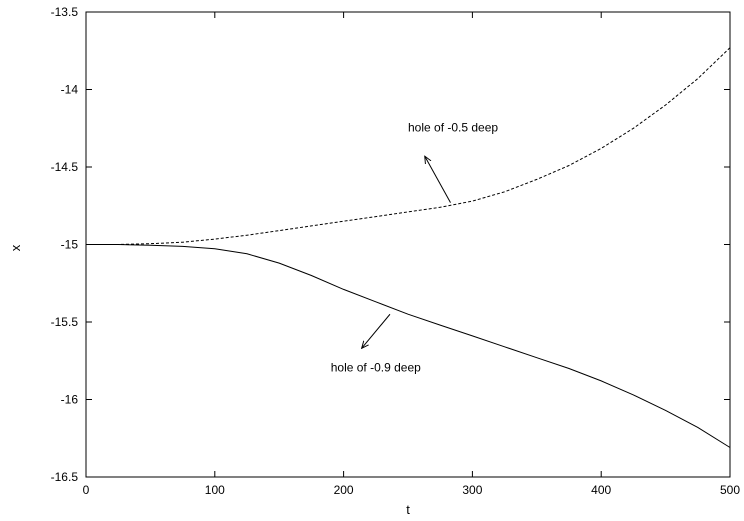 This screenshot has width=744, height=521. What do you see at coordinates (70, 90) in the screenshot?
I see `y-tick-label: -14` at bounding box center [70, 90].